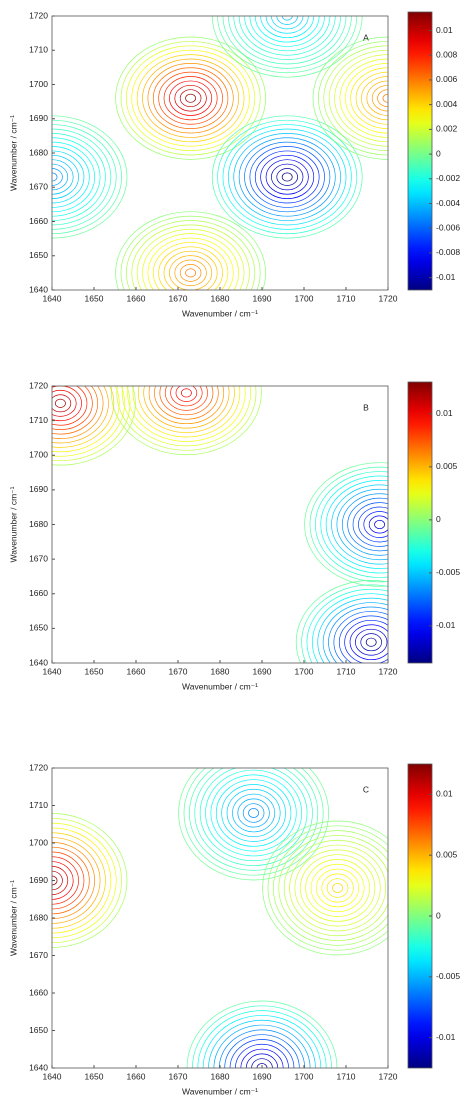  Describe the element at coordinates (38, 50) in the screenshot. I see `y-tick-label: 1710` at that location.